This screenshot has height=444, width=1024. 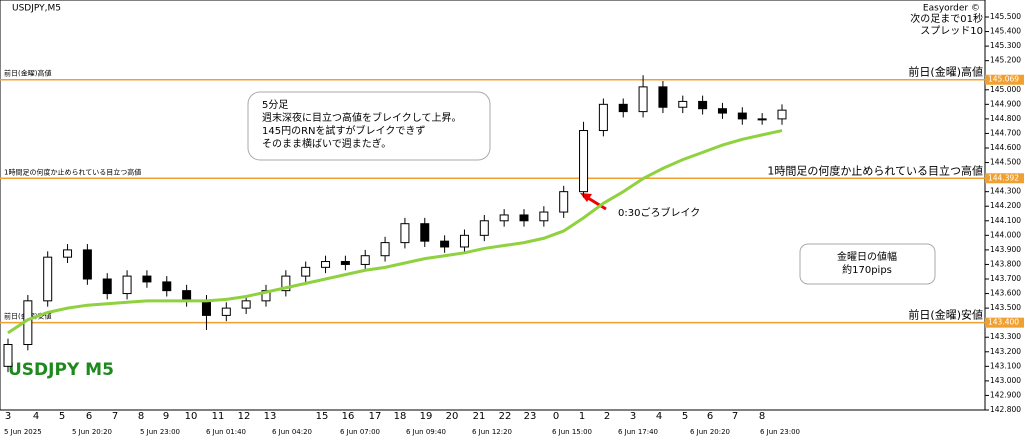 I want to click on y-tick-label: 143.900, so click(x=1005, y=249).